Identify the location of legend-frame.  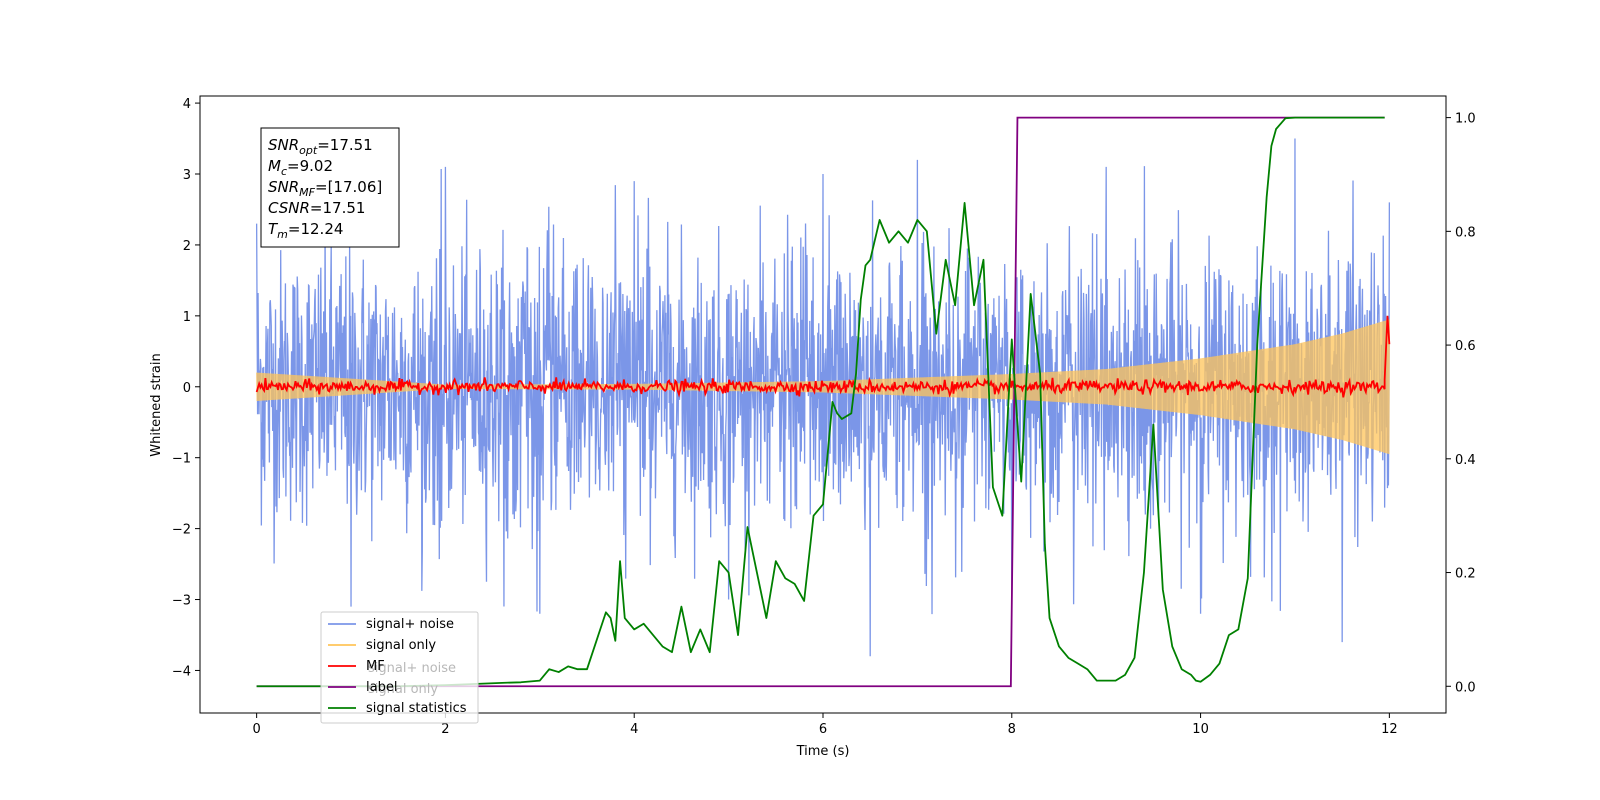
(399, 667).